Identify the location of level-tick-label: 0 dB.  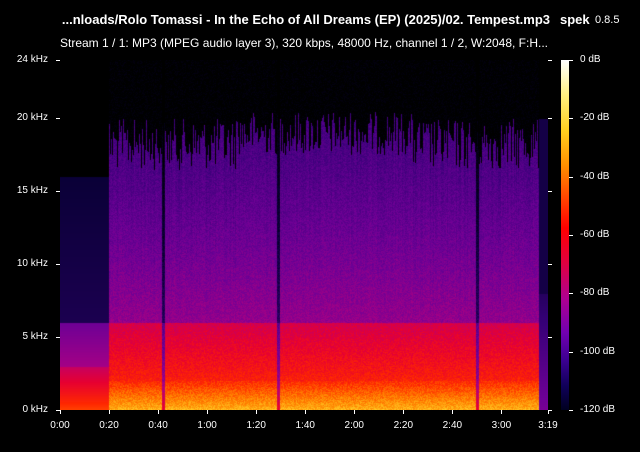
(590, 59).